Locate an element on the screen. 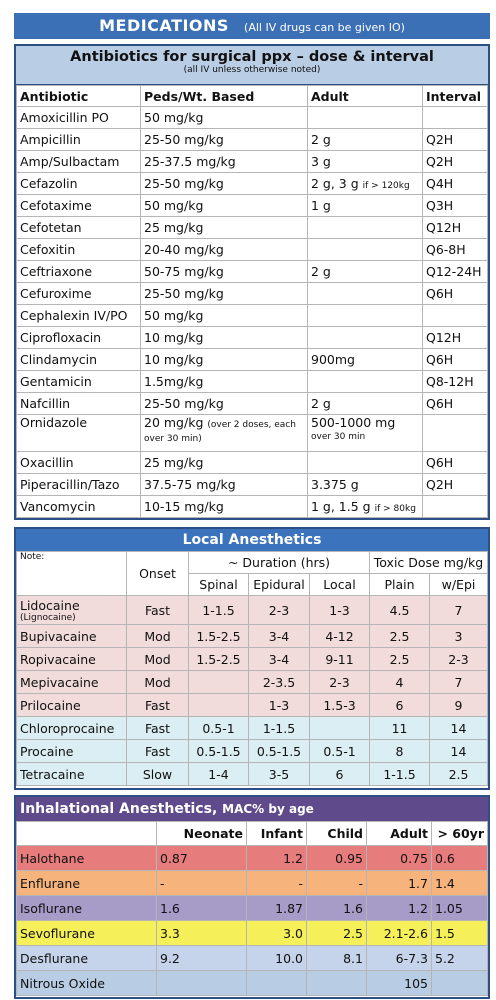  drug-row: Ciprofloxacin 10 mg/kg Q12H is located at coordinates (252, 337).